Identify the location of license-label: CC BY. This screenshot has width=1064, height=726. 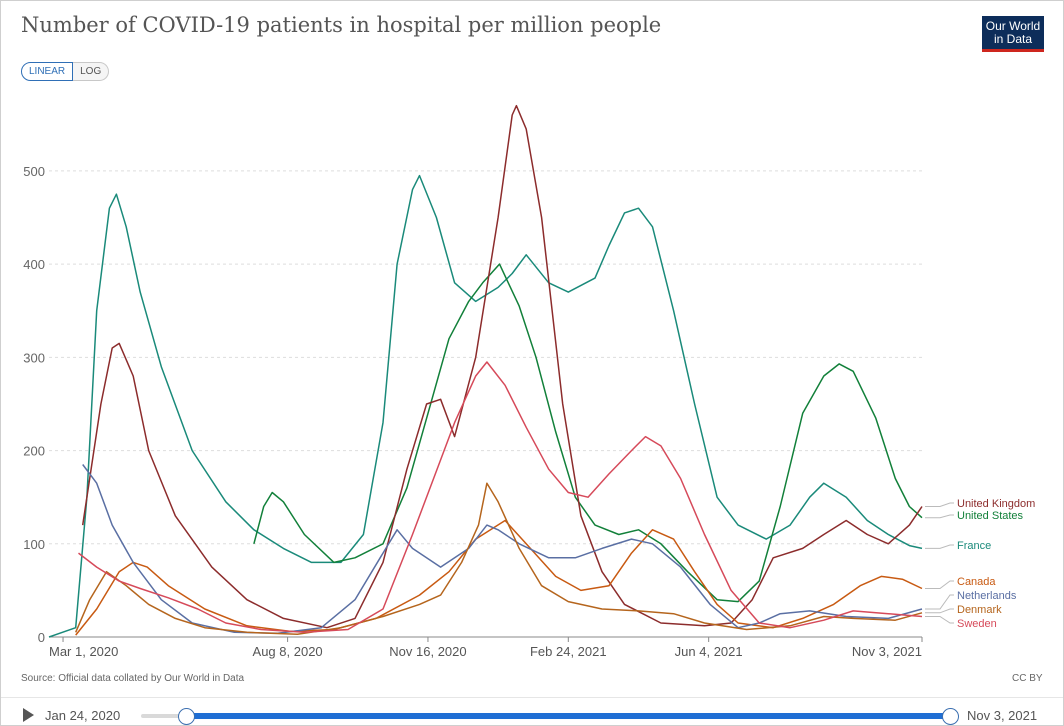
(1027, 678).